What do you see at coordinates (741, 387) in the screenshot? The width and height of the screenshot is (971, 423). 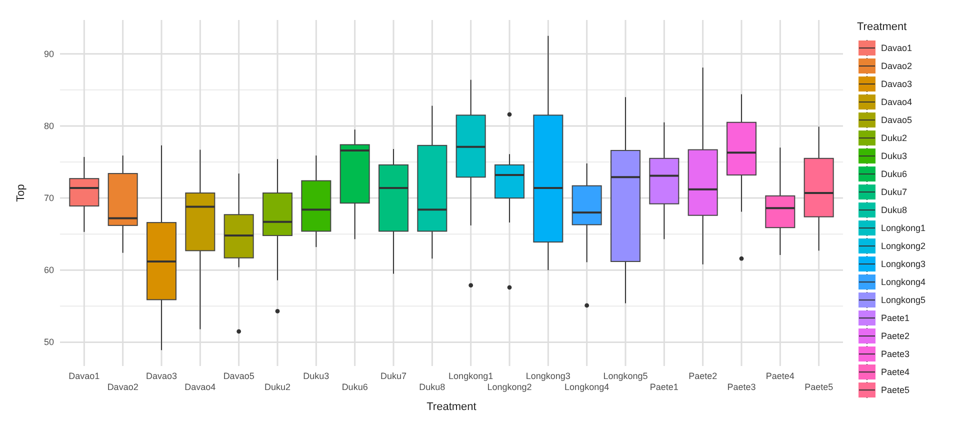 I see `x-tick-label: Paete3` at bounding box center [741, 387].